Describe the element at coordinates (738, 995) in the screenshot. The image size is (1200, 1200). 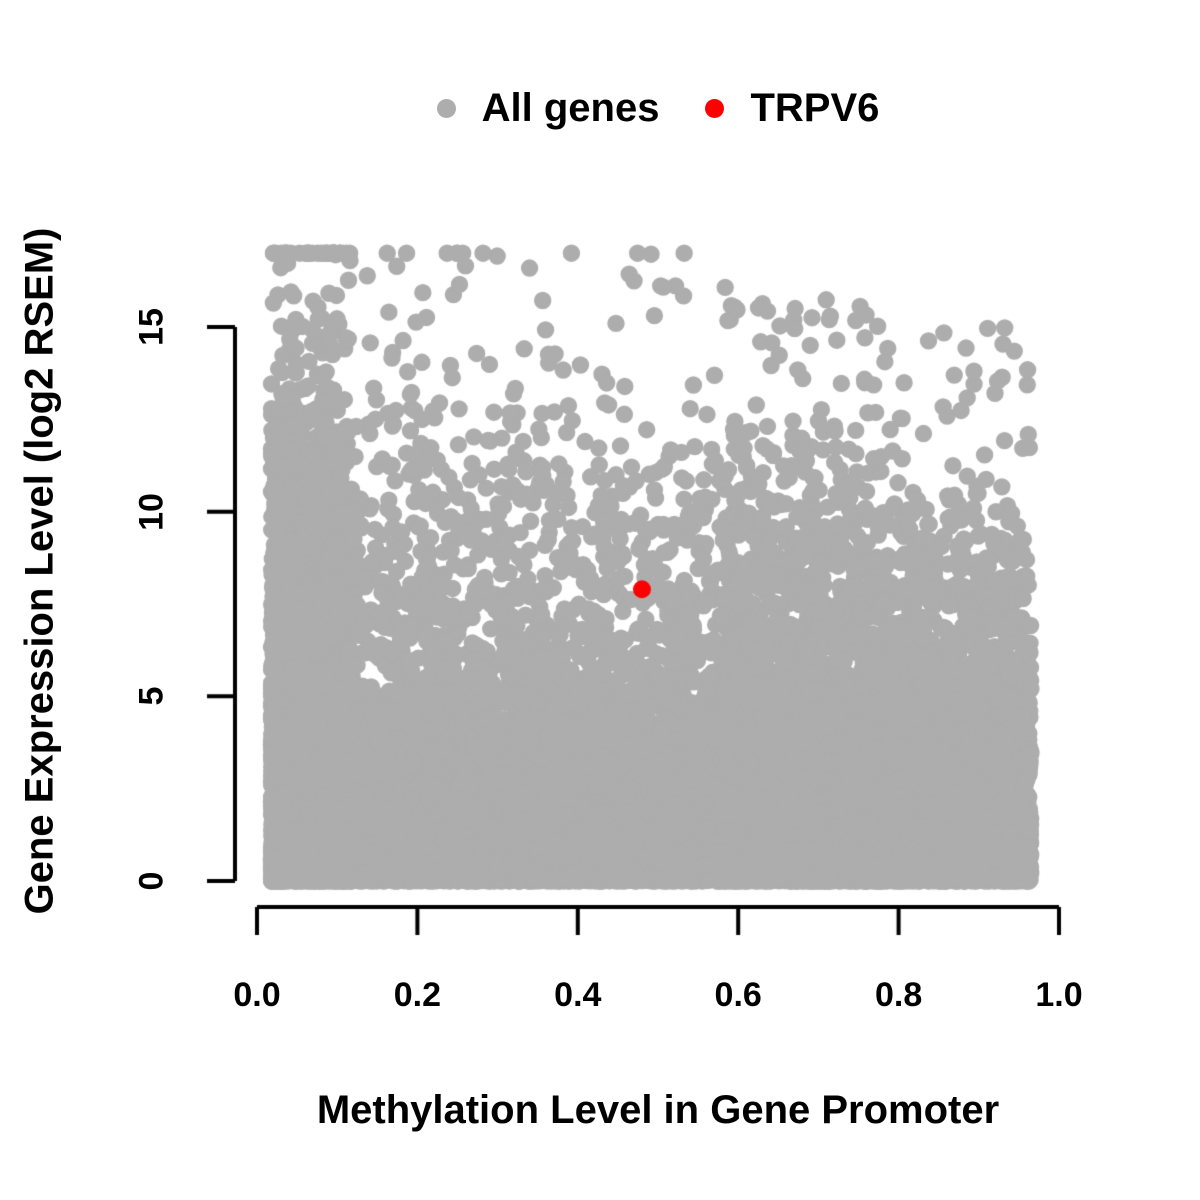
I see `x-tick-label: 0.6` at that location.